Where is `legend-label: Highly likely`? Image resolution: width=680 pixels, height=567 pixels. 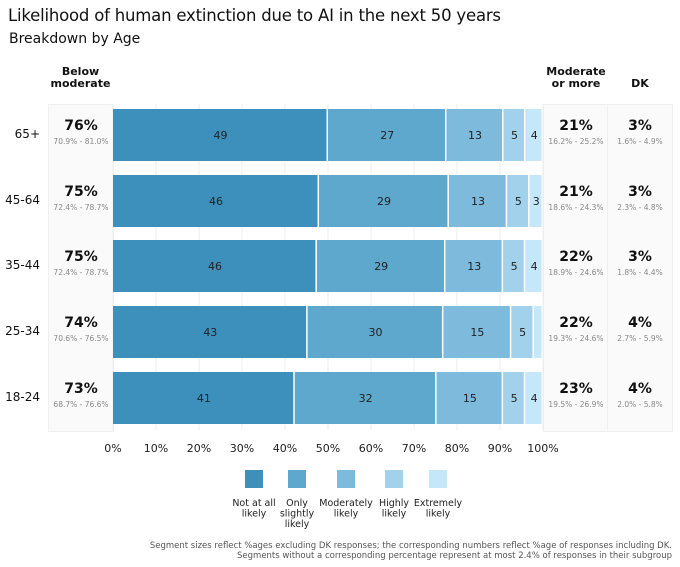
legend-label: Highly likely is located at coordinates (394, 509).